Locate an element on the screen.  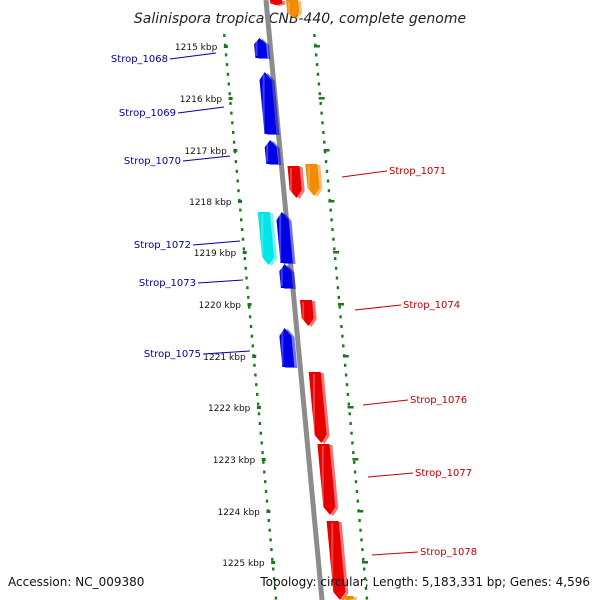
gene-label-strop-1077: Strop_1077 is located at coordinates (443, 473).